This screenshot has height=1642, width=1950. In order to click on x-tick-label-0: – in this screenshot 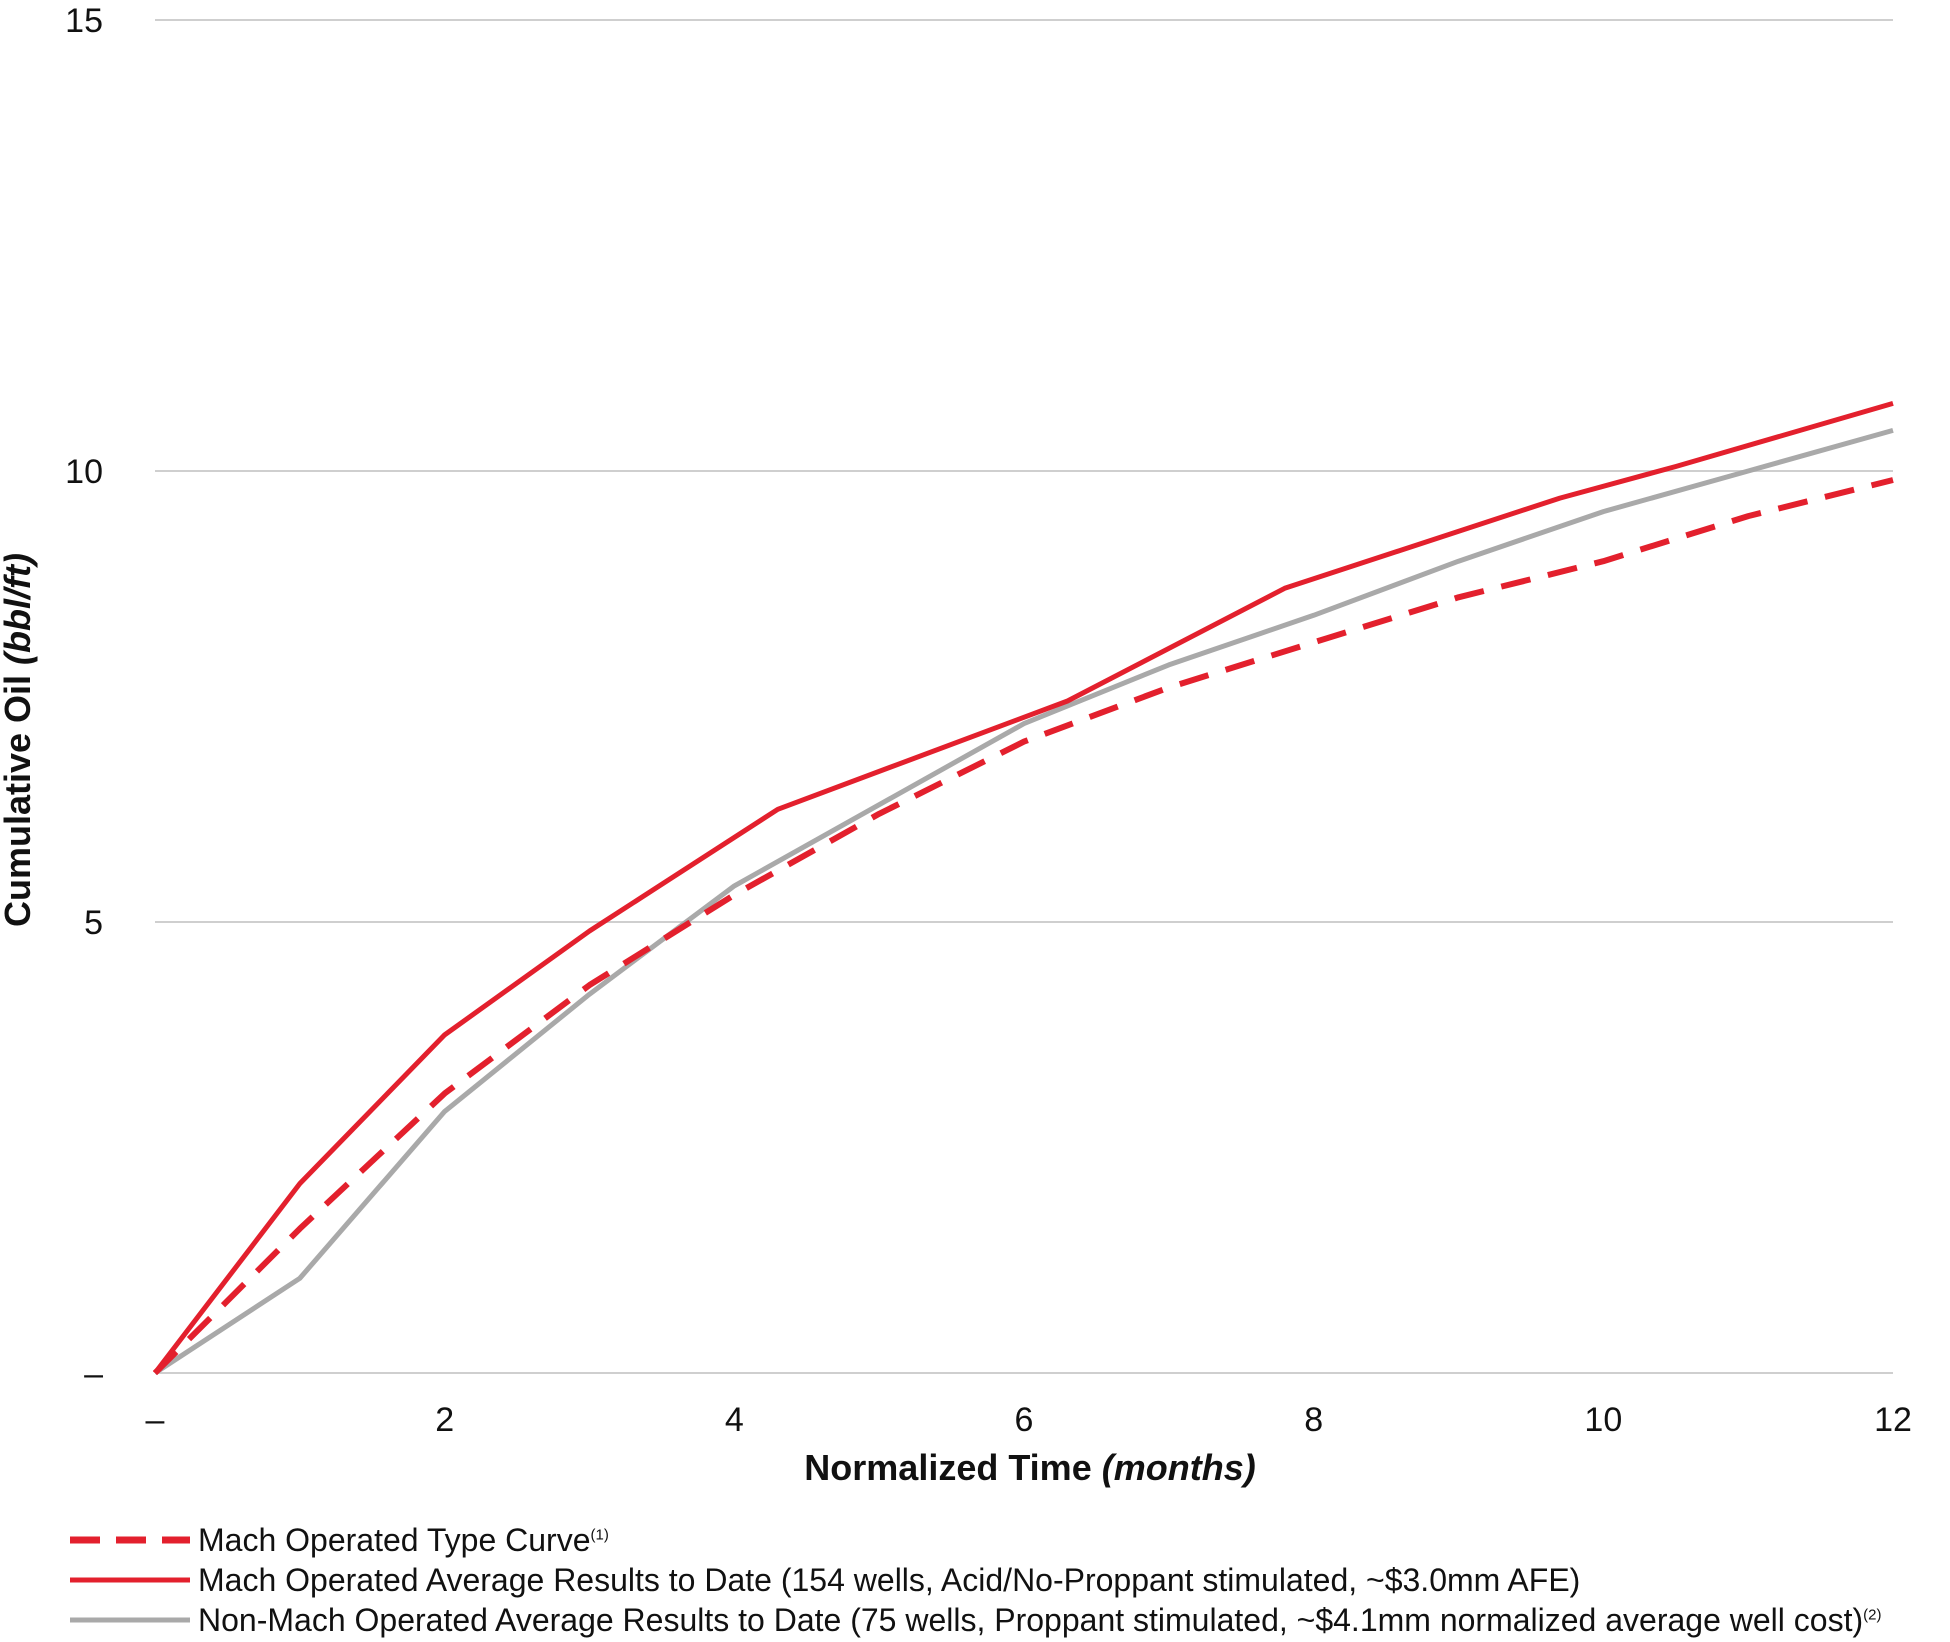, I will do `click(155, 1420)`.